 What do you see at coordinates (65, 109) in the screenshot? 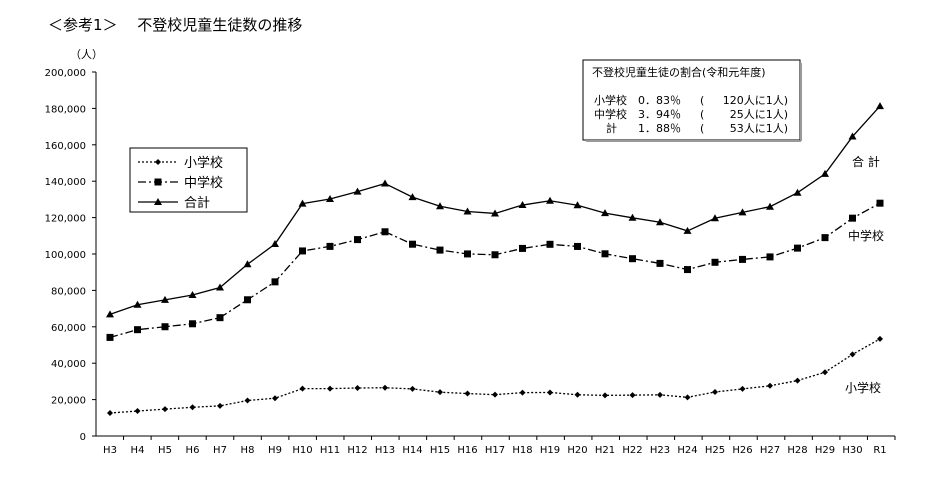
I see `y-tick-label: 180,000` at bounding box center [65, 109].